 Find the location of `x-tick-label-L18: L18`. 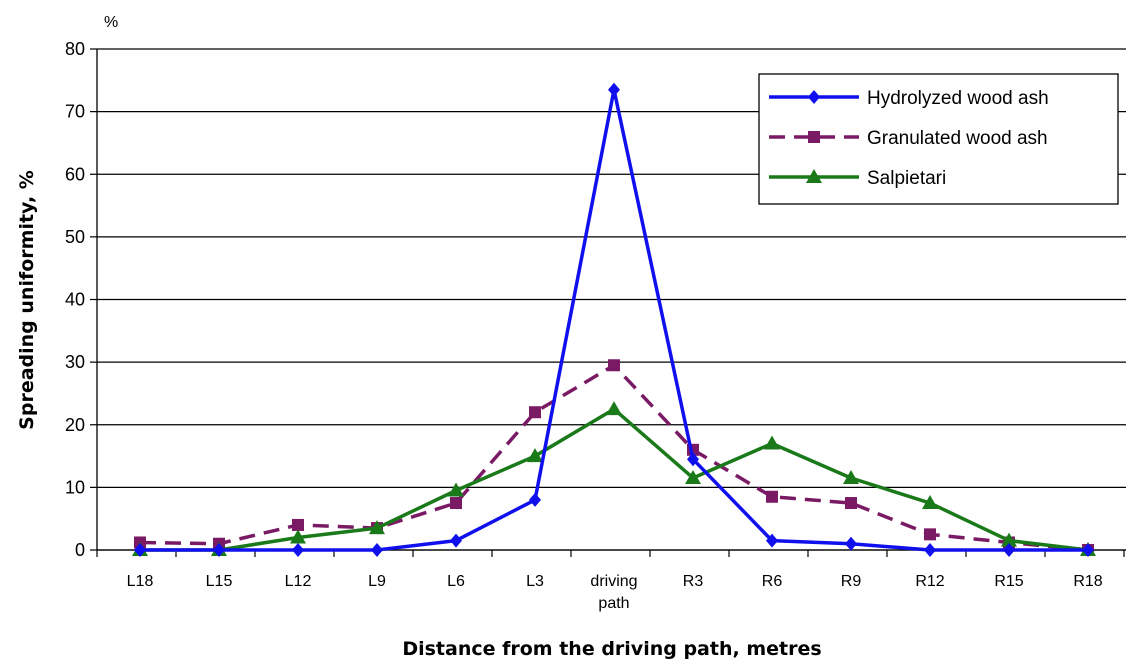

x-tick-label-L18: L18 is located at coordinates (140, 581).